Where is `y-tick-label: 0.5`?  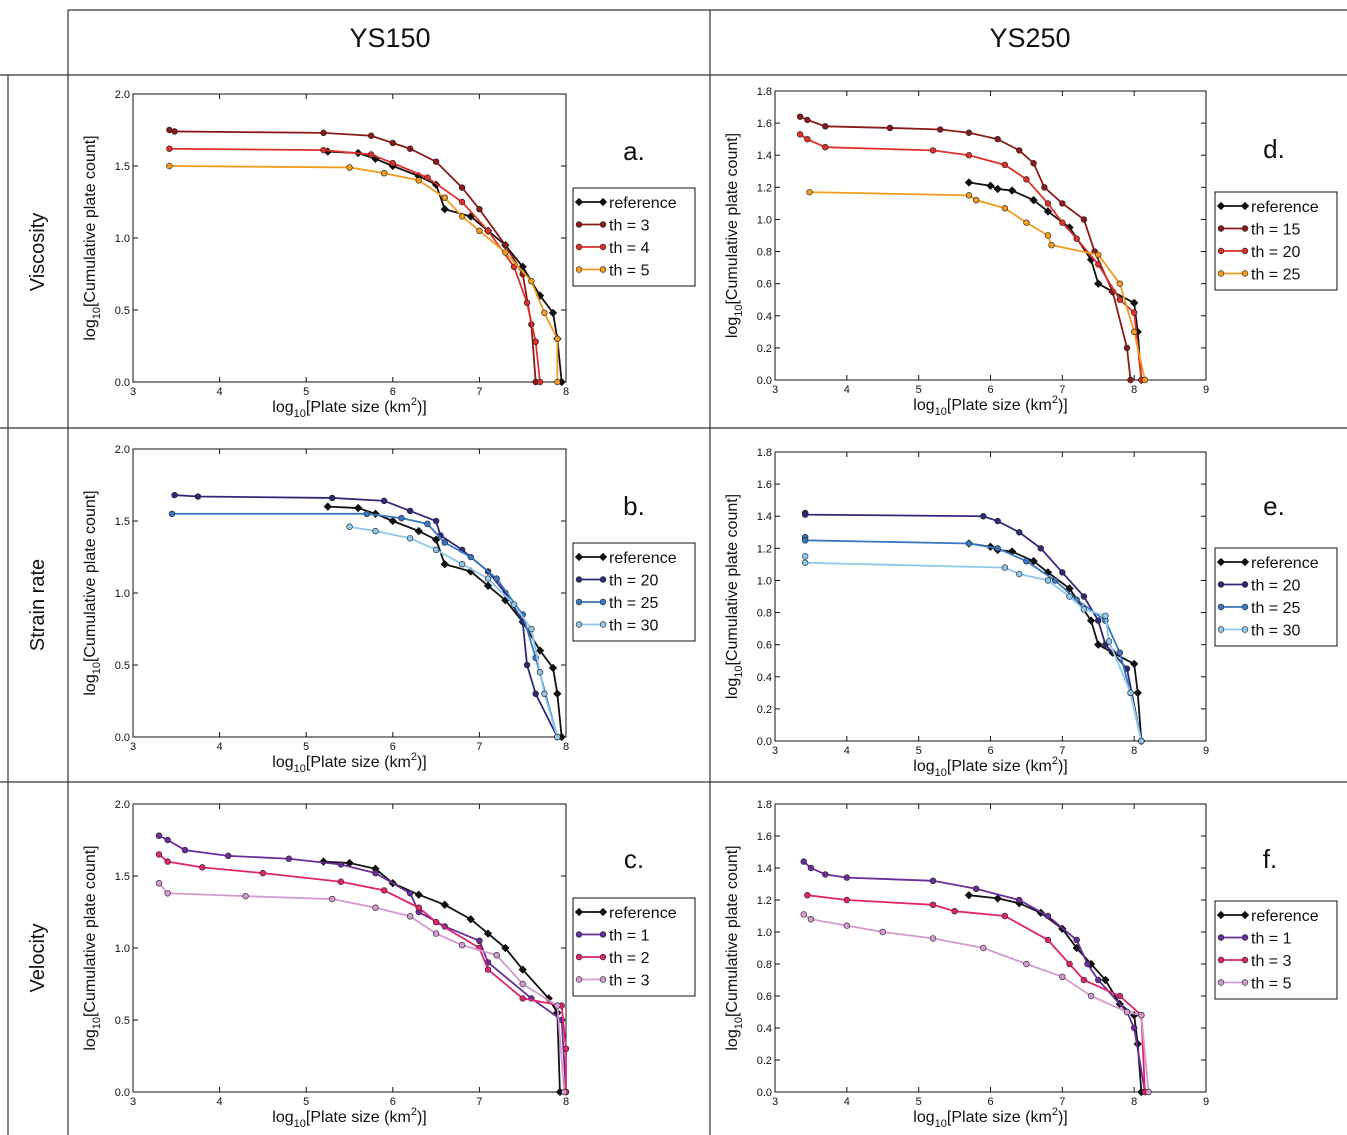 y-tick-label: 0.5 is located at coordinates (122, 311).